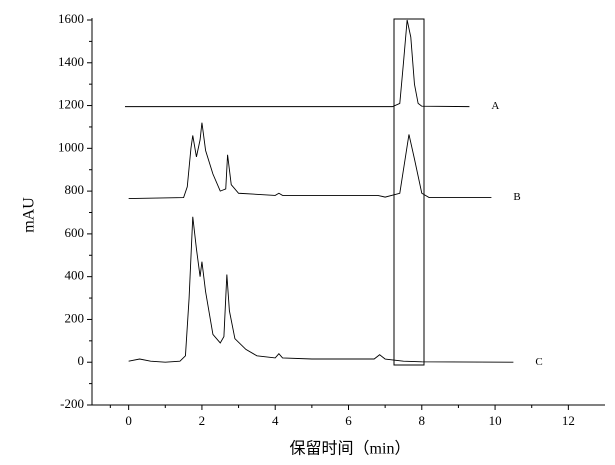 This screenshot has height=465, width=615. I want to click on y-tick-label: -200, so click(72, 403).